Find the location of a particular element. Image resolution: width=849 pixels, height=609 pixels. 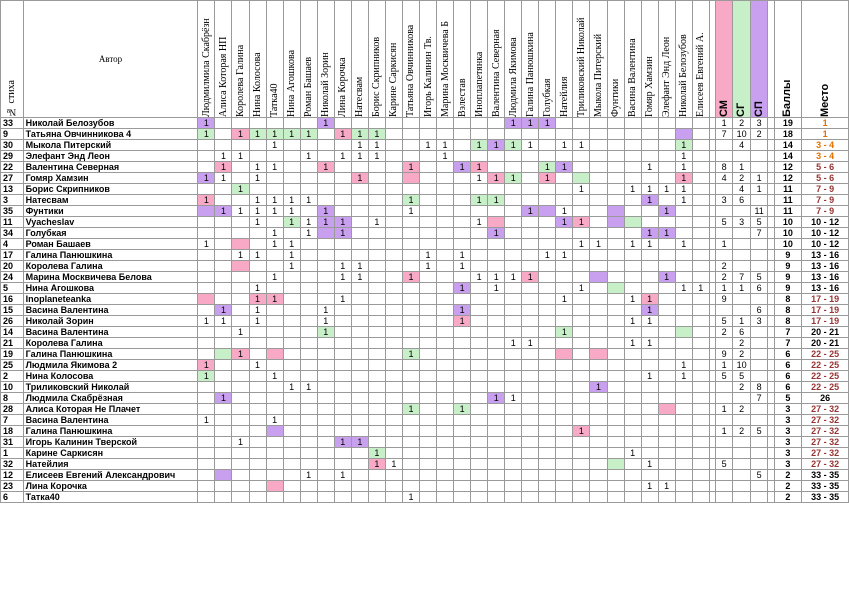

table-row: 15 Васина Валентина 1 1 1 1 1 6 8 17 - 19 is located at coordinates (424, 310).